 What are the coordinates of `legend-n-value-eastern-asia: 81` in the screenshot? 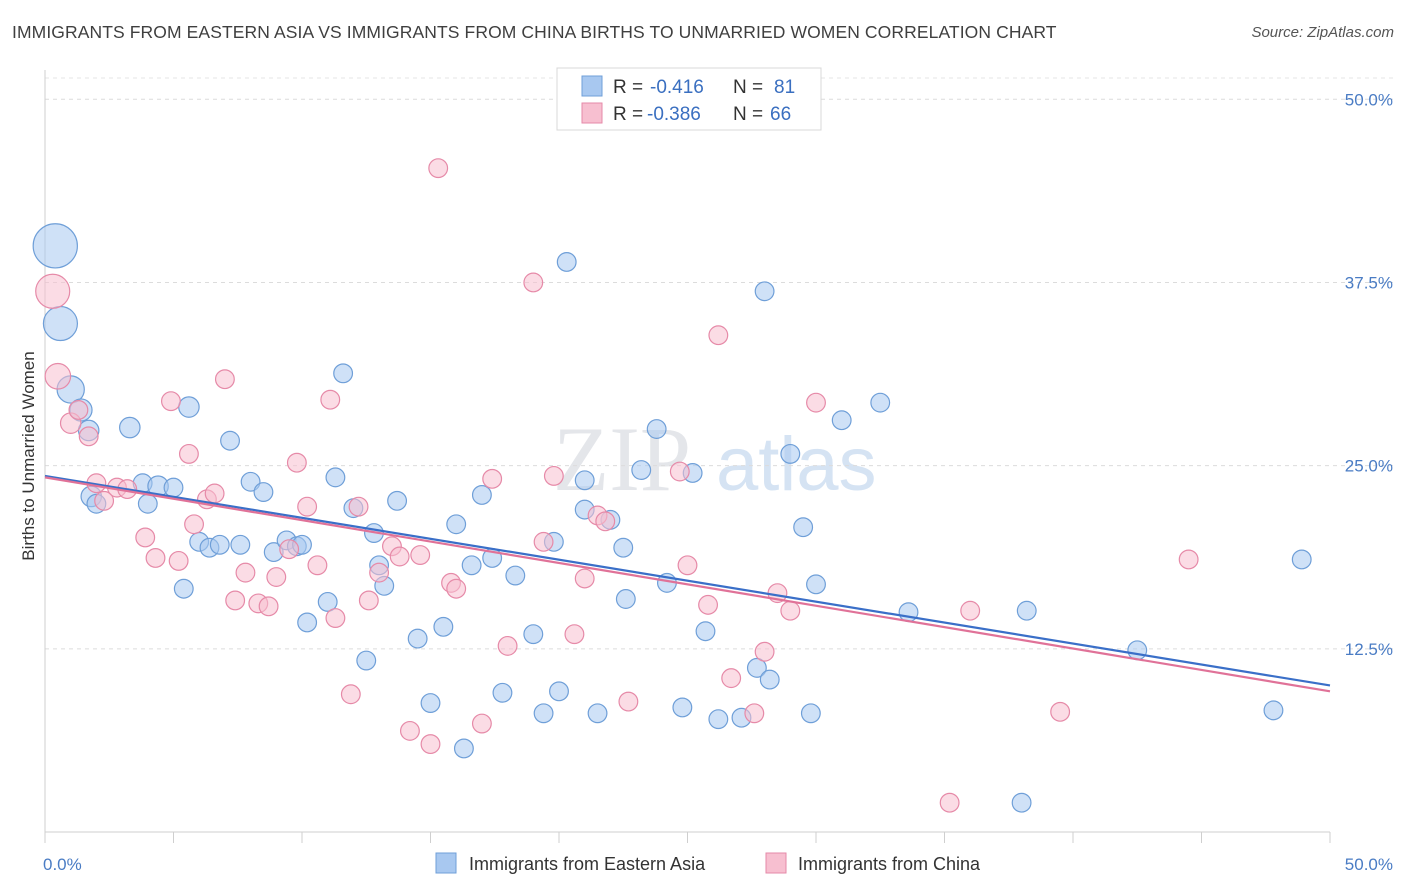 It's located at (784, 87).